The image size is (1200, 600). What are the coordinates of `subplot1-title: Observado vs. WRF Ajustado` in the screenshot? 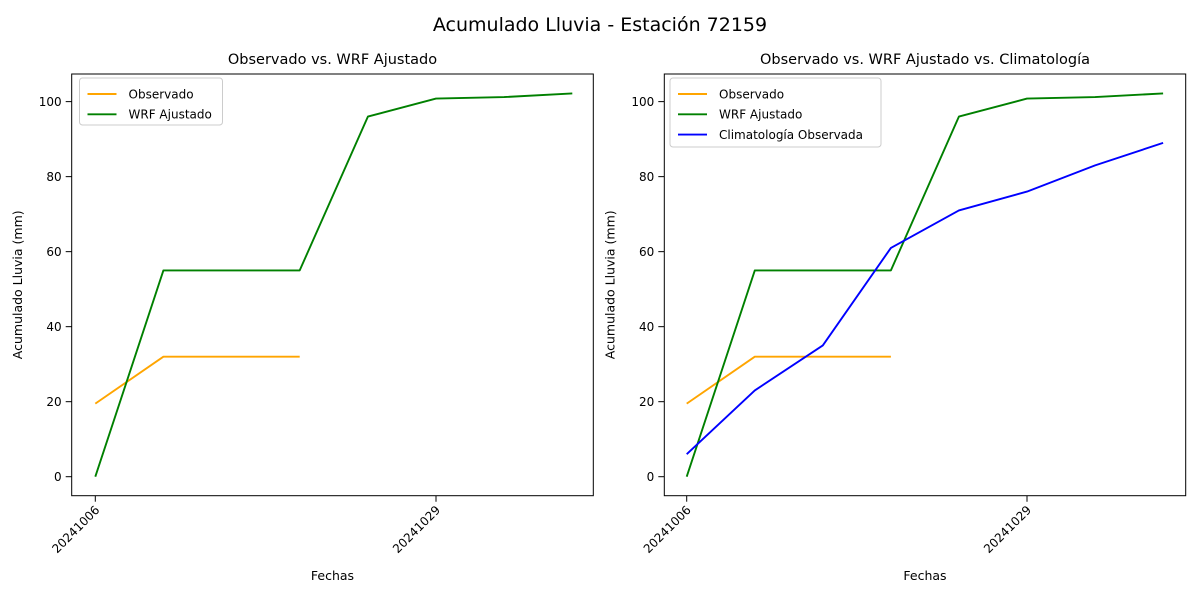 It's located at (332, 60).